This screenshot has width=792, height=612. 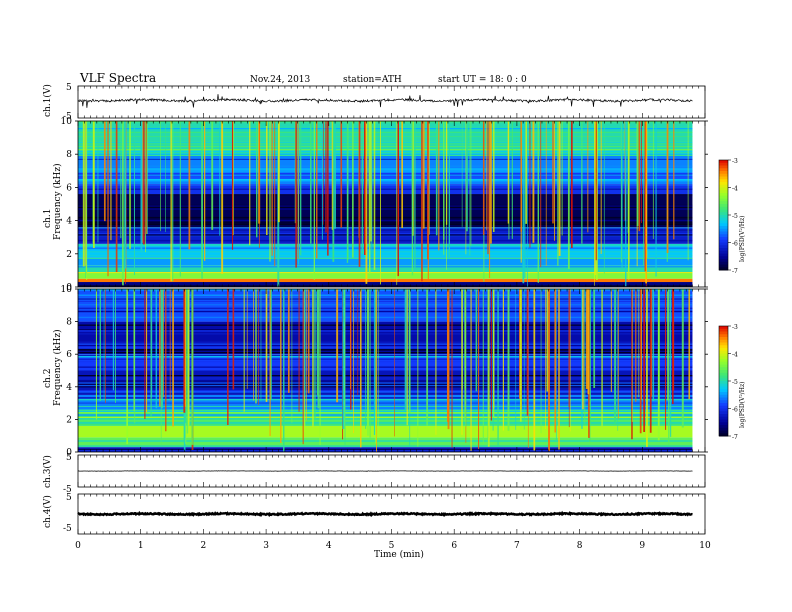 What do you see at coordinates (385, 514) in the screenshot?
I see `ch4-trace` at bounding box center [385, 514].